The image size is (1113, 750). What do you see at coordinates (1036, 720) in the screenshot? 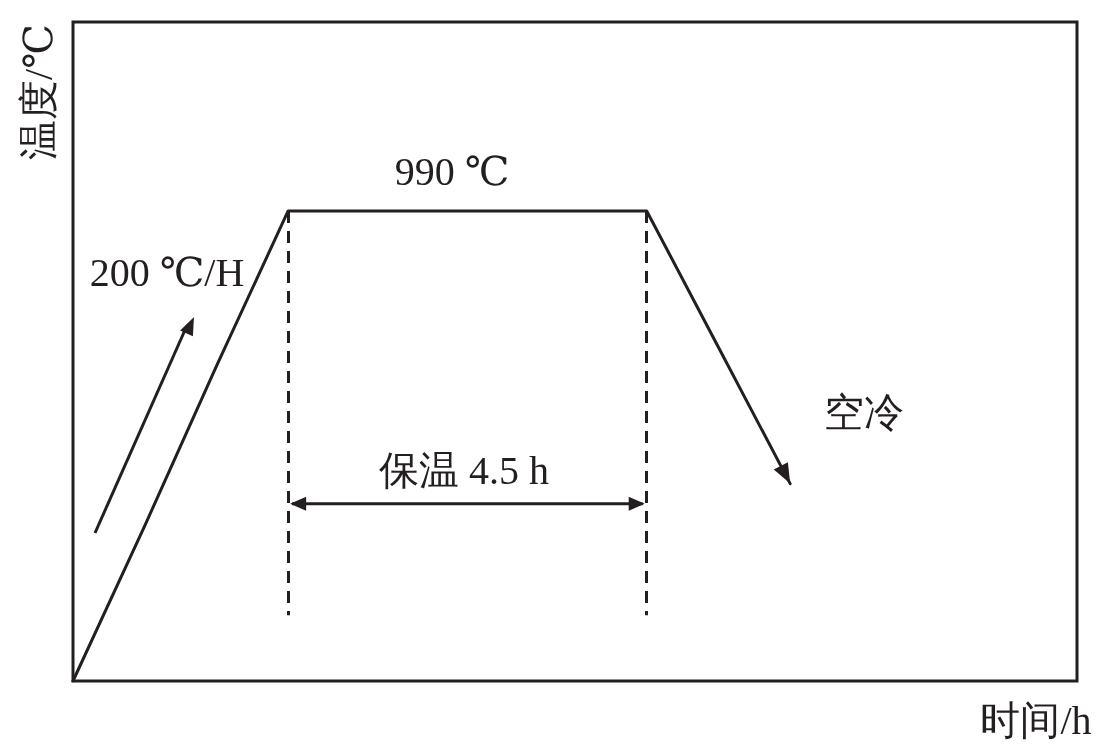
I see `x-axis-title: 时间/h` at bounding box center [1036, 720].